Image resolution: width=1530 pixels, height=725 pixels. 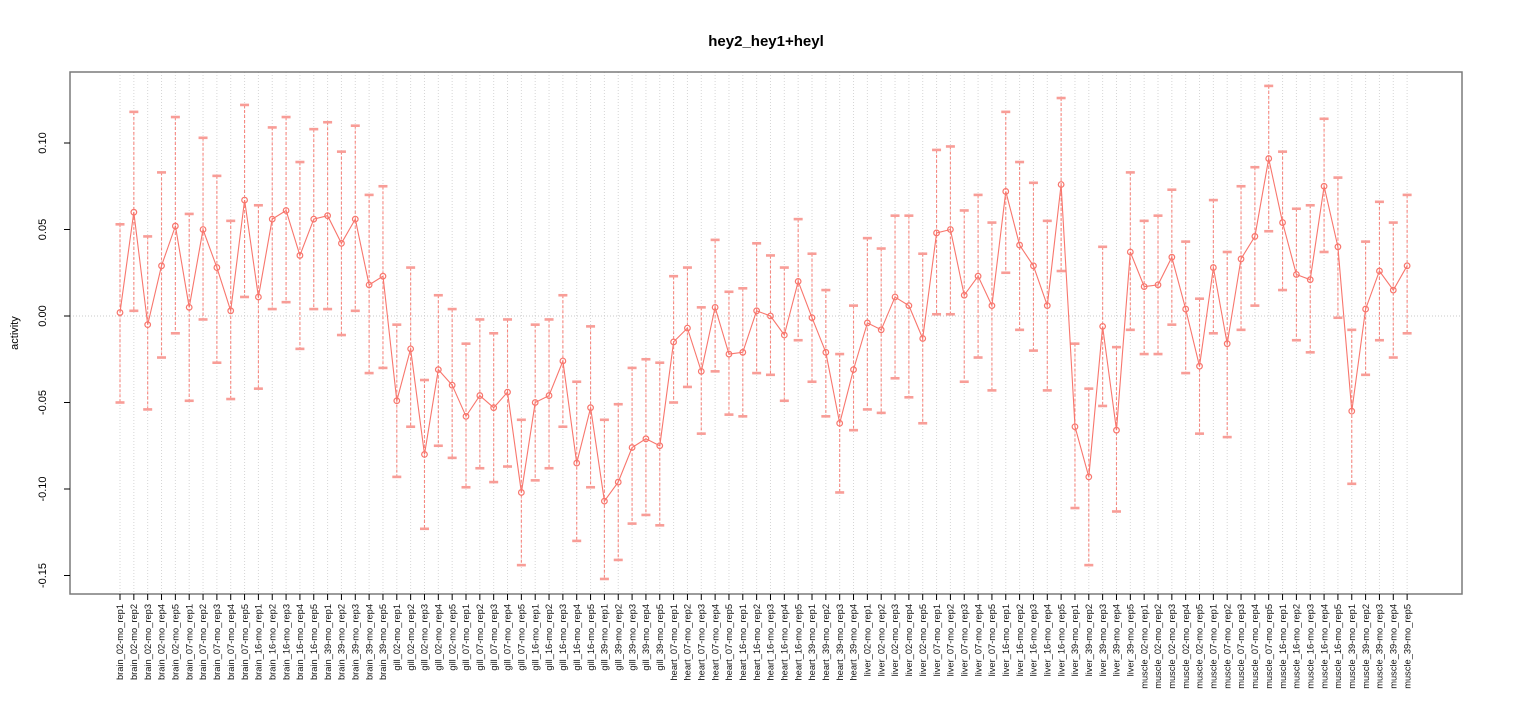 I want to click on x-tick-label: heart_16-mo_rep5, so click(x=798, y=642).